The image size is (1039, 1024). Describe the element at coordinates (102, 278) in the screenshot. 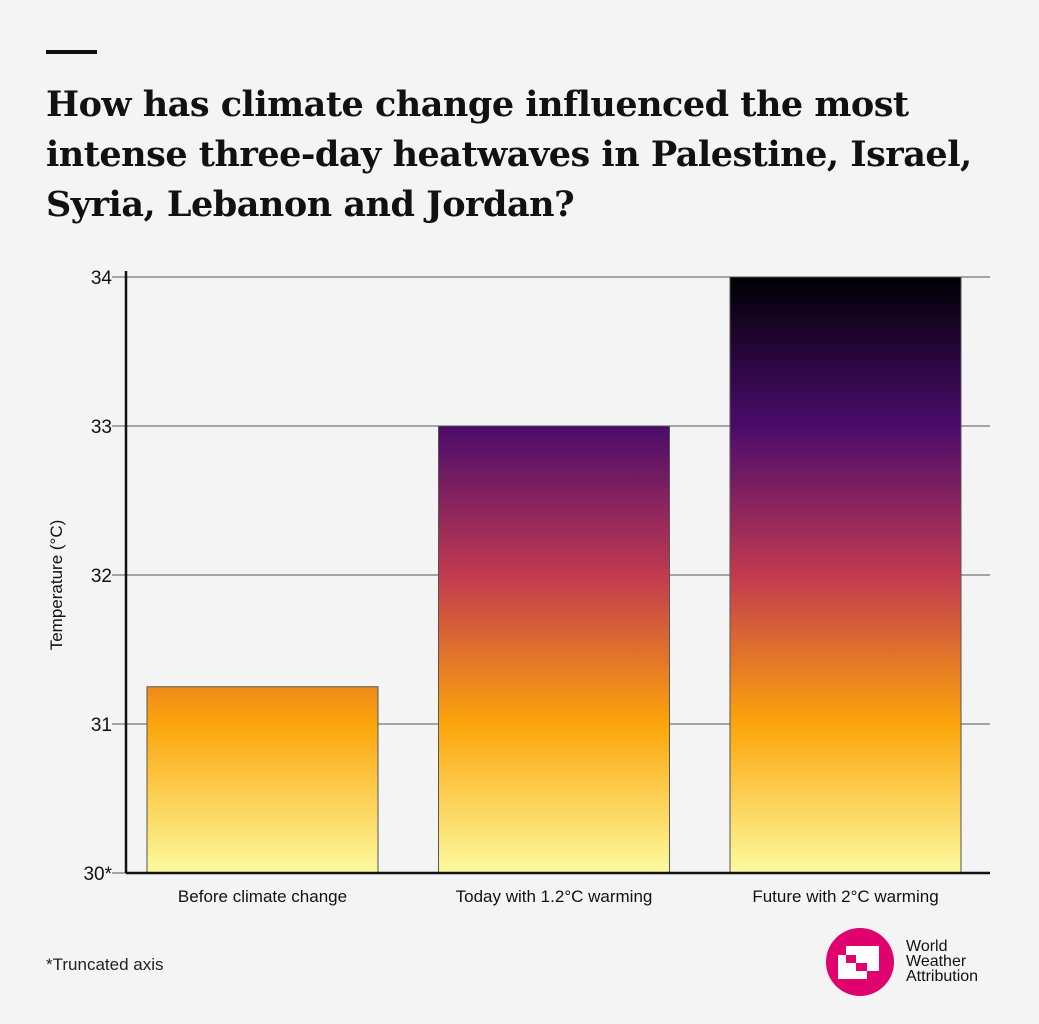

I see `y-tick-label: 34` at that location.